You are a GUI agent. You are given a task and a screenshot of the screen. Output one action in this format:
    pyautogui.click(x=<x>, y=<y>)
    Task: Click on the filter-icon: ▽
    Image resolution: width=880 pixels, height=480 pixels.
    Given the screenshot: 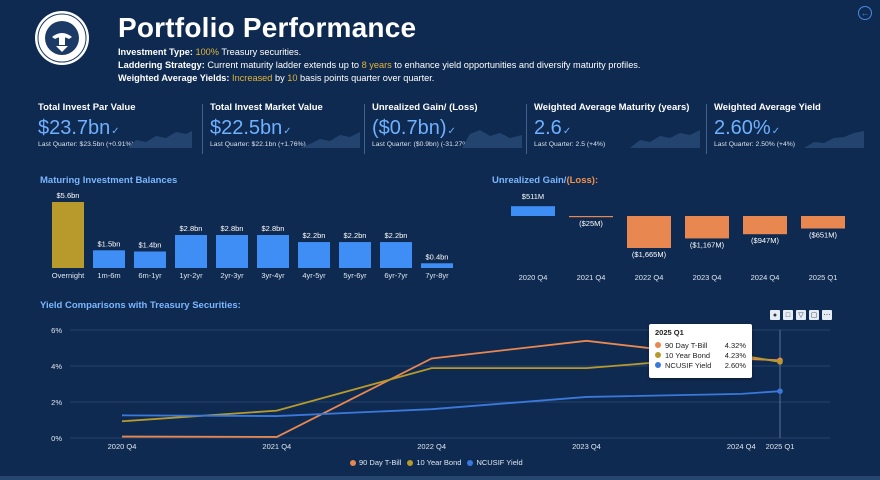 What is the action you would take?
    pyautogui.click(x=801, y=315)
    